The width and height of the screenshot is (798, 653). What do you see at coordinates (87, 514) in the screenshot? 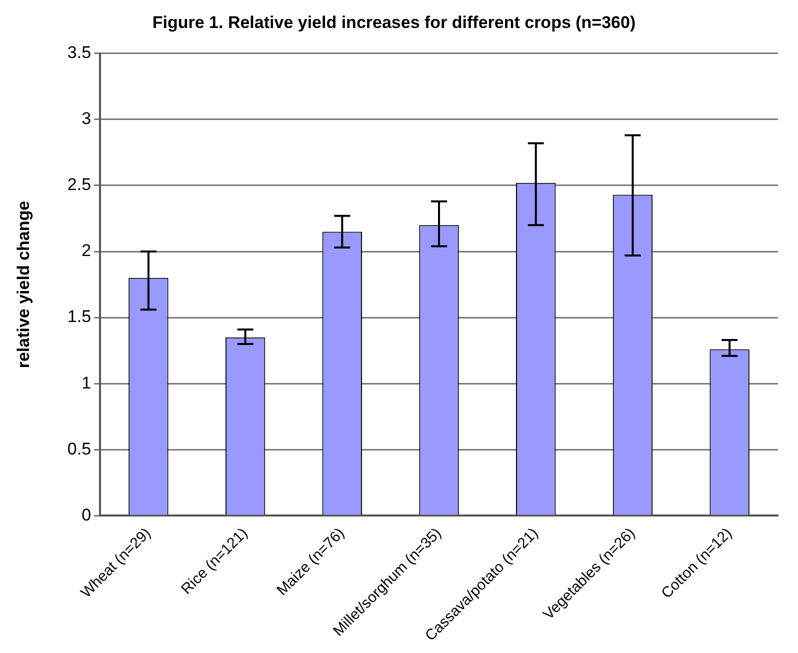
I see `y-tick-label: 0` at bounding box center [87, 514].